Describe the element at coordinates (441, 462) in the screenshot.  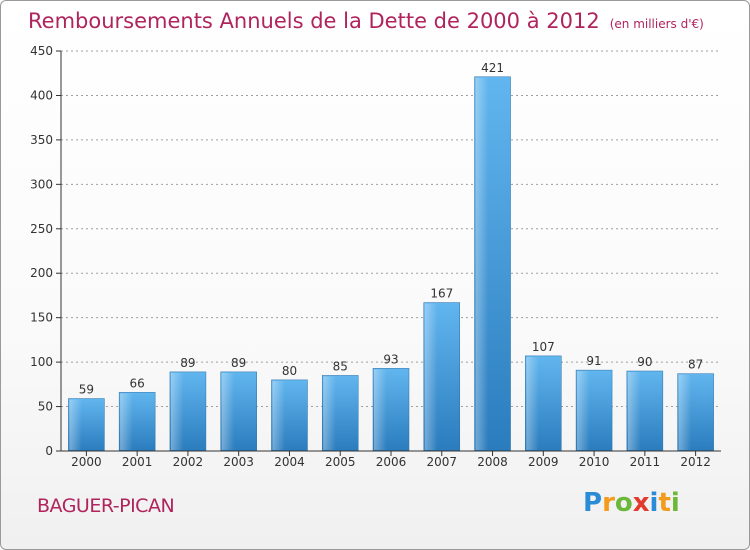
I see `x-tick-label: 2007` at that location.